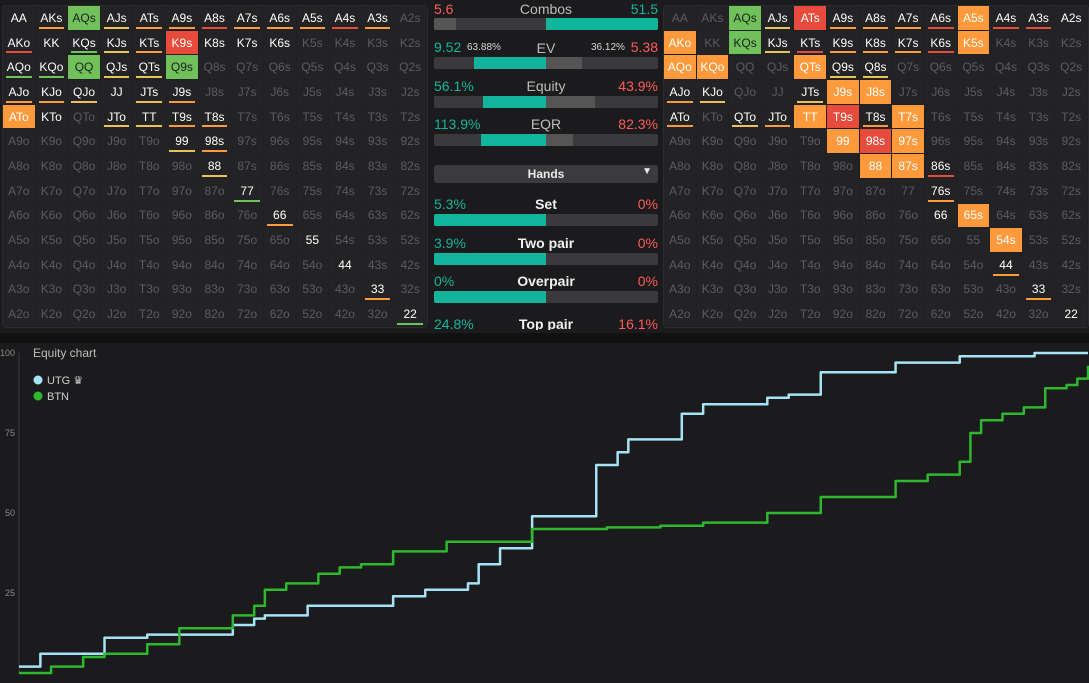 The height and width of the screenshot is (683, 1089). I want to click on hand-cell: 85s, so click(974, 166).